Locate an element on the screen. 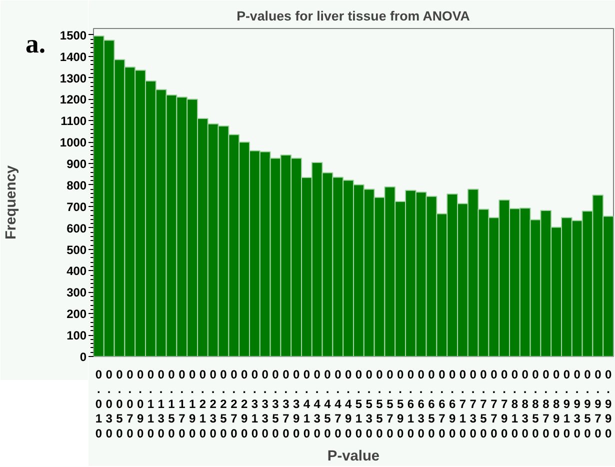  x-tick-label: 0.810 is located at coordinates (514, 404).